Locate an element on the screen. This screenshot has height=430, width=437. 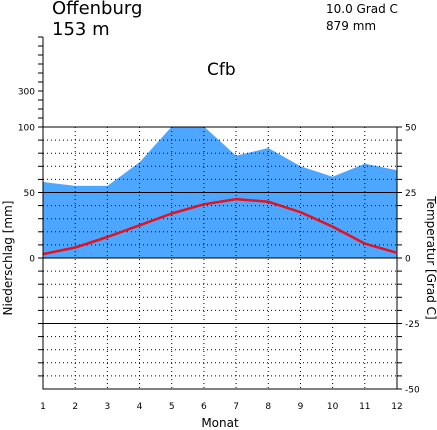
x-axis-label: Monat is located at coordinates (220, 423).